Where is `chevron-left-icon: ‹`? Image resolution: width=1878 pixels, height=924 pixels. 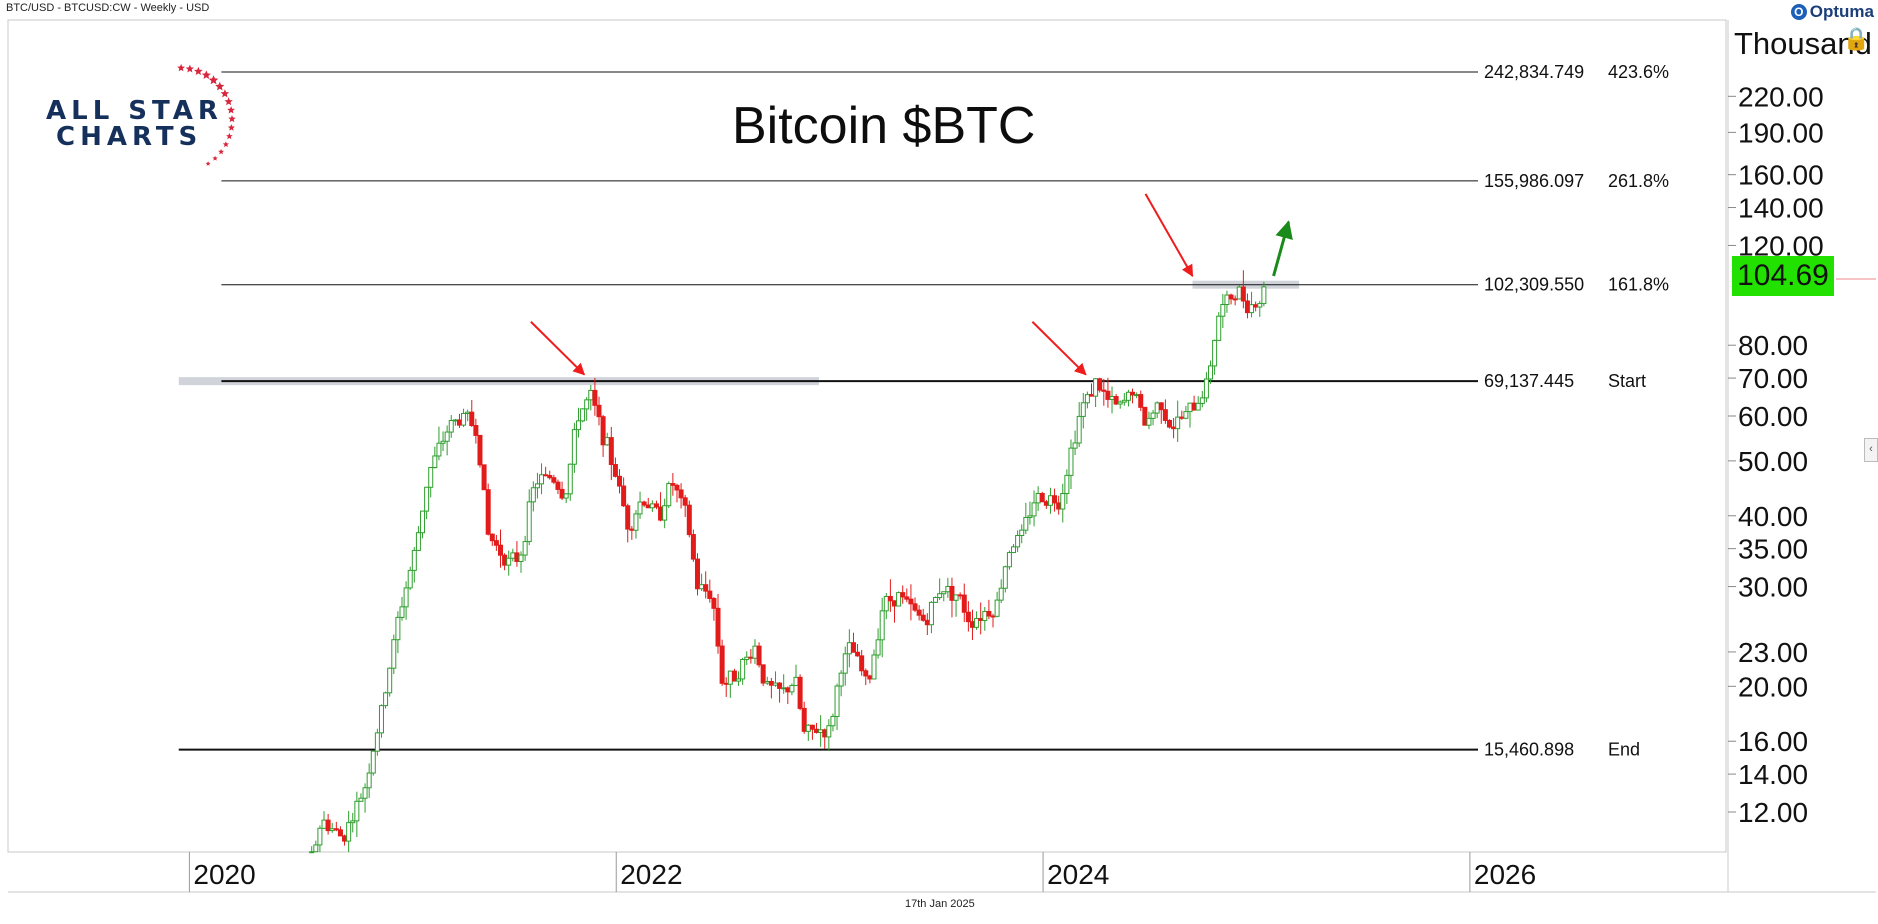 chevron-left-icon: ‹ is located at coordinates (1871, 450).